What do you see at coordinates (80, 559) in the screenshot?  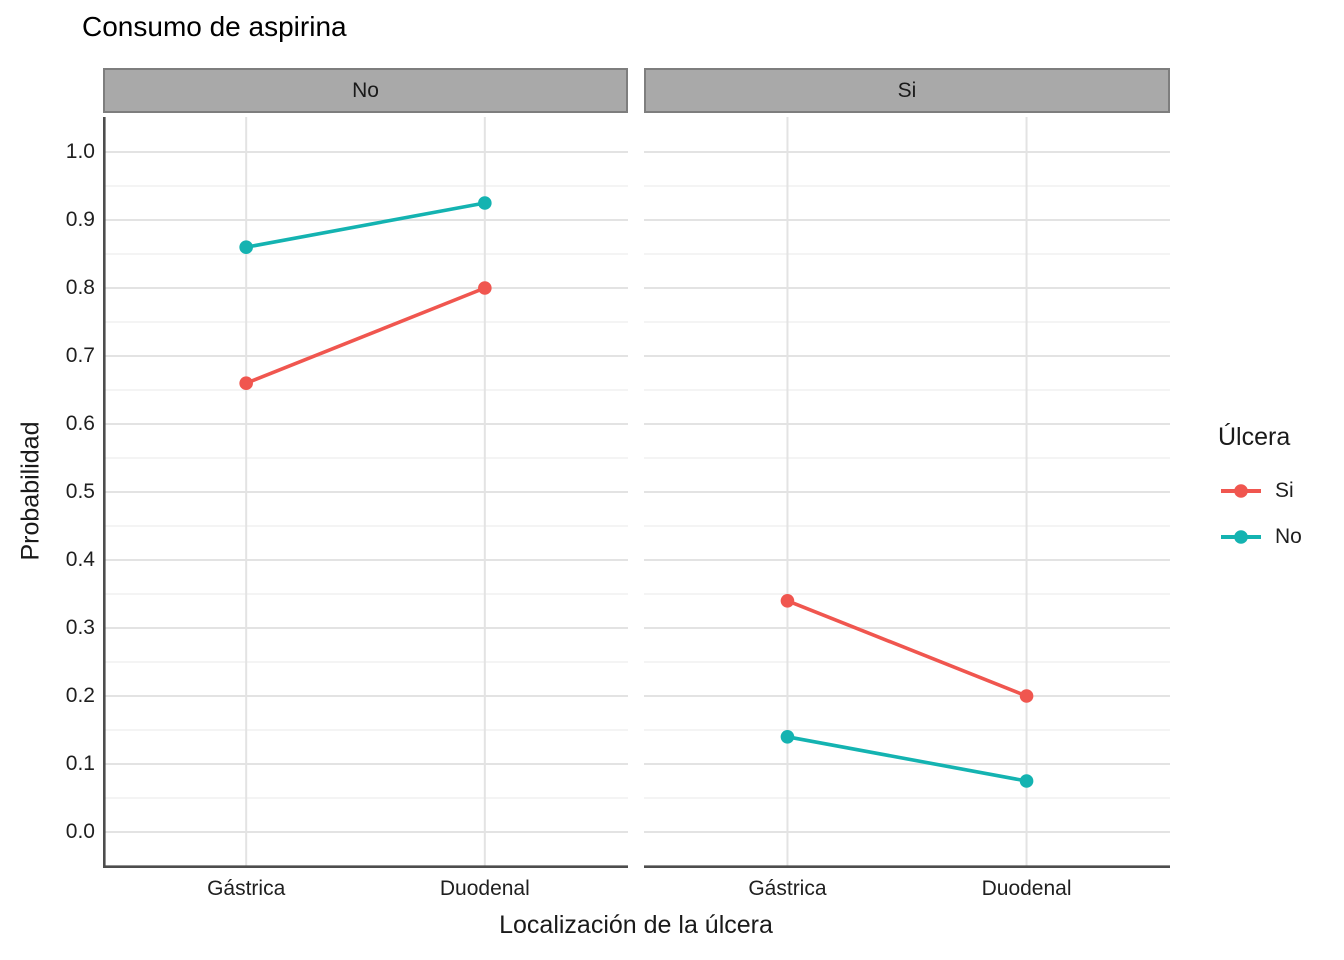 I see `y-tick-label: 0.4` at bounding box center [80, 559].